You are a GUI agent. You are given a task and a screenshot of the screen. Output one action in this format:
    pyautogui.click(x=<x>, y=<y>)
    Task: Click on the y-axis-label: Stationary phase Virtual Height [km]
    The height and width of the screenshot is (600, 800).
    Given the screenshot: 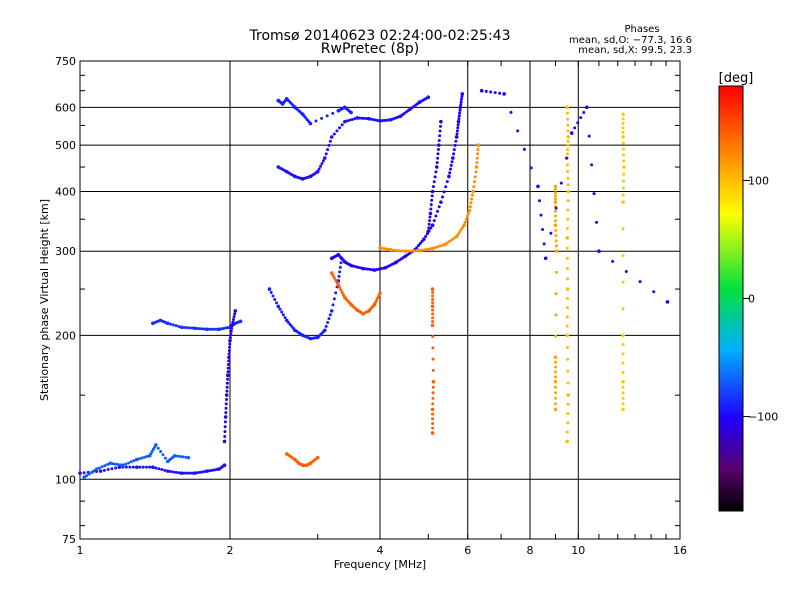 What is the action you would take?
    pyautogui.click(x=44, y=300)
    